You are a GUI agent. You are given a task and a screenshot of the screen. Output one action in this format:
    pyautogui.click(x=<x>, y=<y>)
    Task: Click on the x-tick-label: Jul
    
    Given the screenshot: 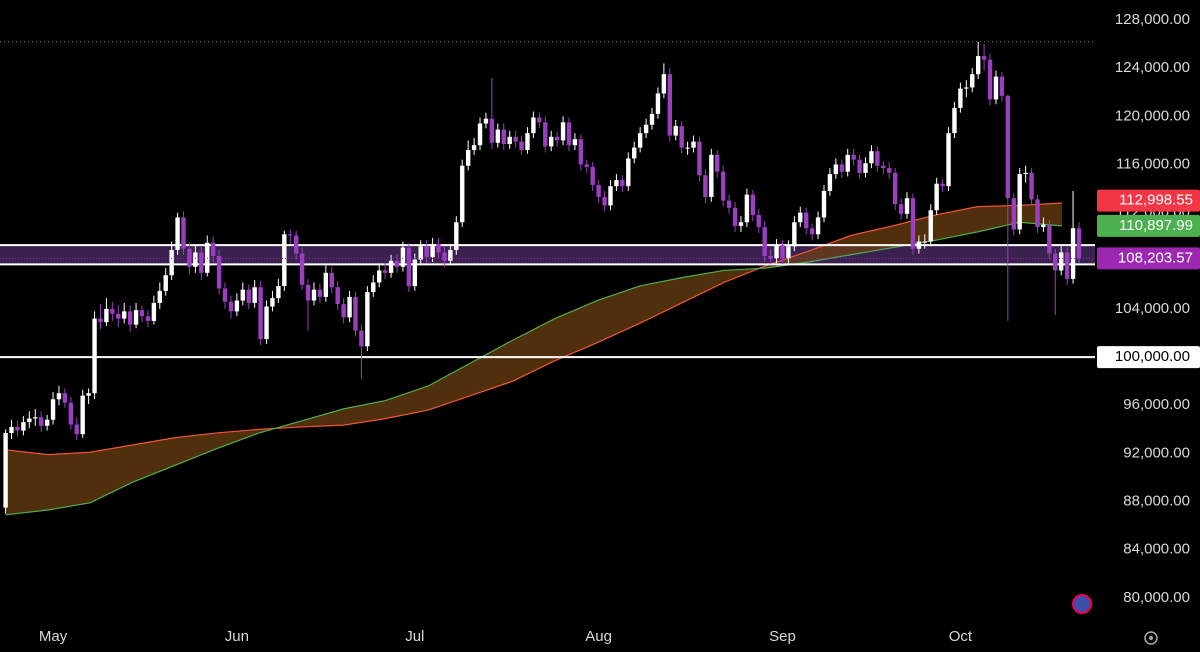 What is the action you would take?
    pyautogui.click(x=414, y=636)
    